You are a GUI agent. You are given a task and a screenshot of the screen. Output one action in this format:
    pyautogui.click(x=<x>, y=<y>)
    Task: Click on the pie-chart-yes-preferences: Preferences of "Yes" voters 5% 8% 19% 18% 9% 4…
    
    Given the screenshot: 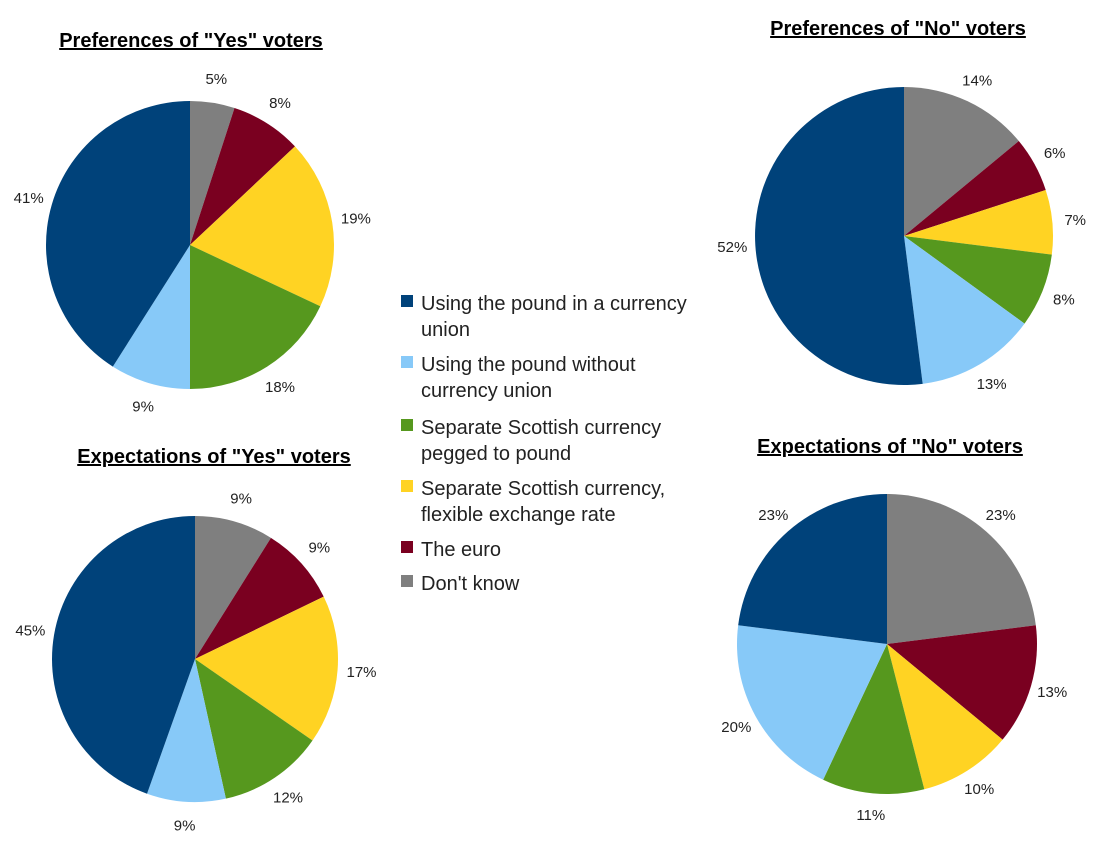 What is the action you would take?
    pyautogui.click(x=192, y=222)
    